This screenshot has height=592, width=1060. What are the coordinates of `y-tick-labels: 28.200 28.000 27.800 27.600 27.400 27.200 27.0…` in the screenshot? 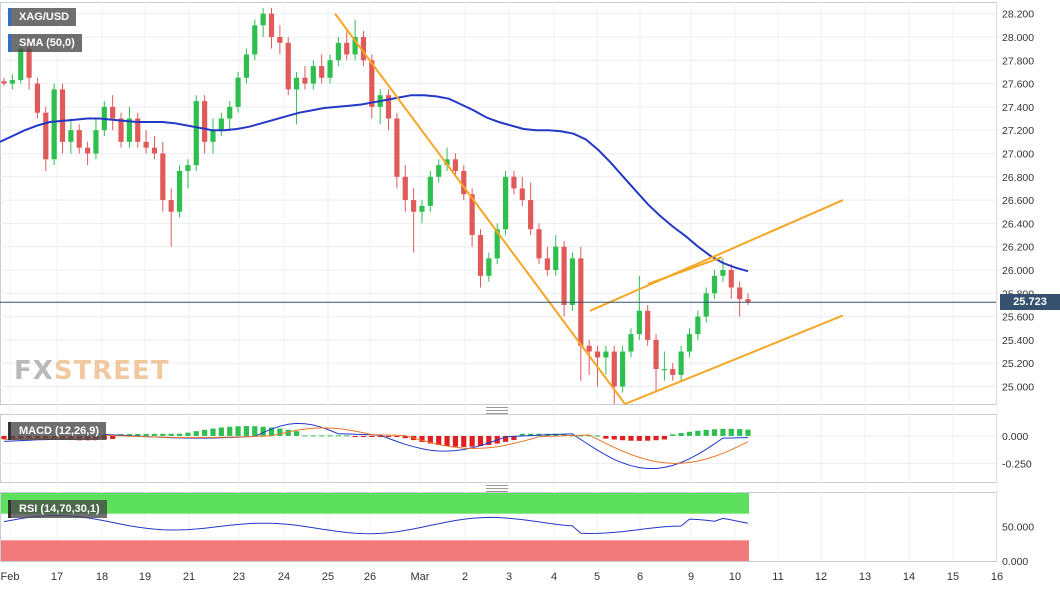 It's located at (1018, 288).